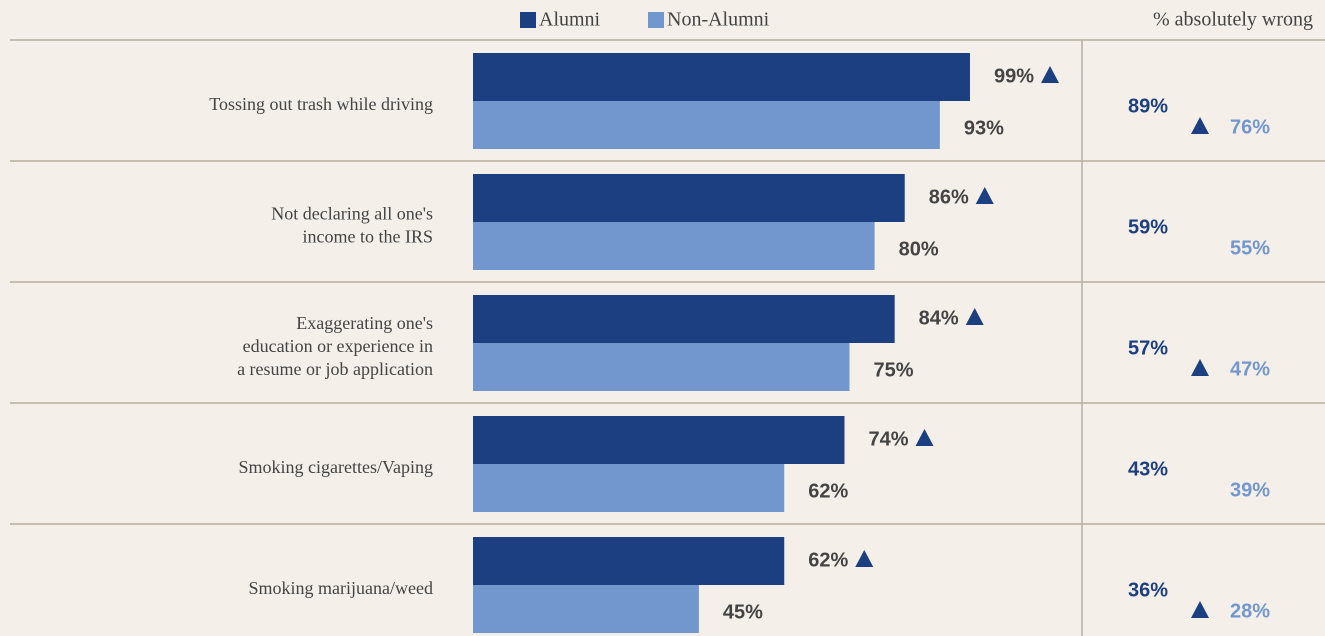 This screenshot has width=1325, height=636. I want to click on legend-label: Non-Alumni, so click(718, 20).